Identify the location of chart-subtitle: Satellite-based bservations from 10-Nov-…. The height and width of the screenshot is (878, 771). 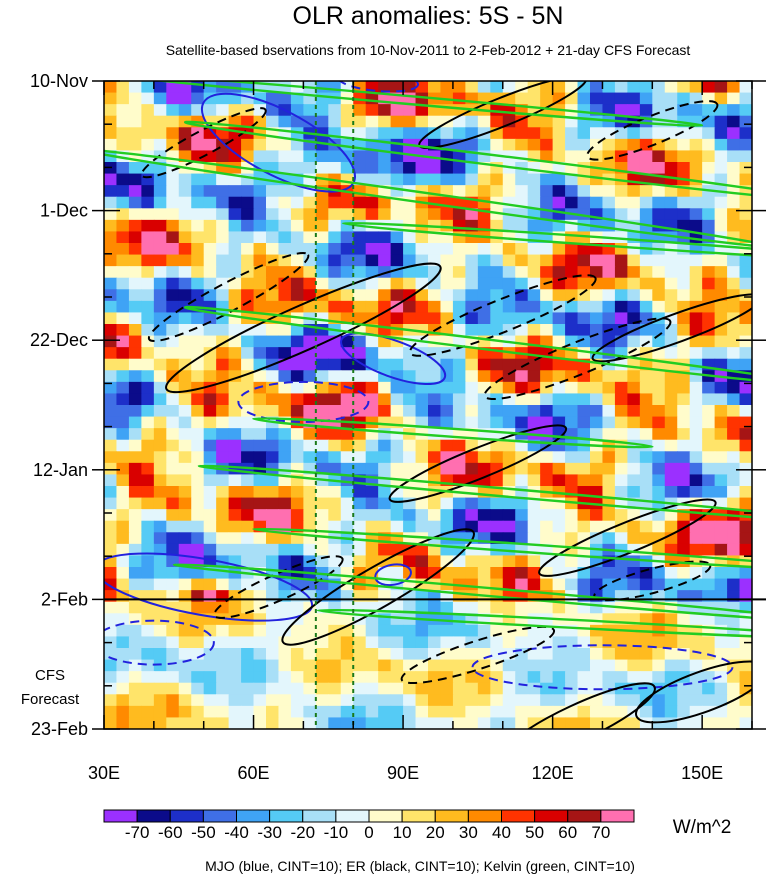
(428, 50).